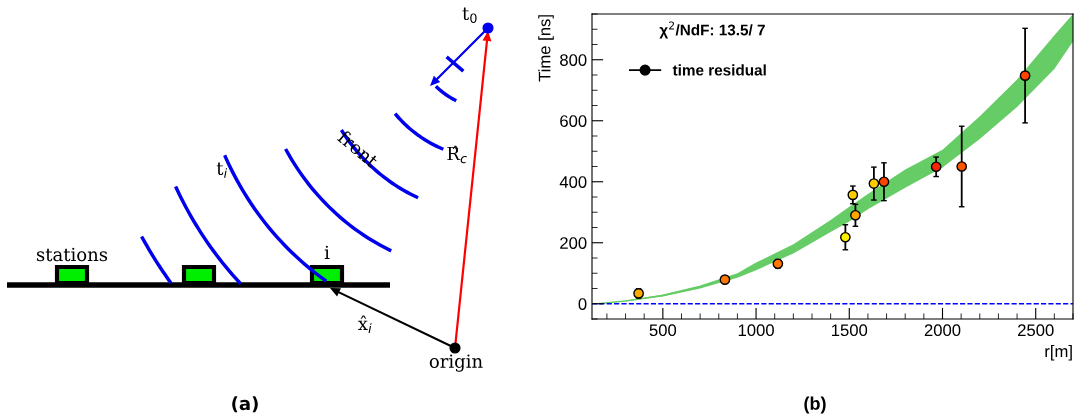  I want to click on text: (a), so click(245, 404).